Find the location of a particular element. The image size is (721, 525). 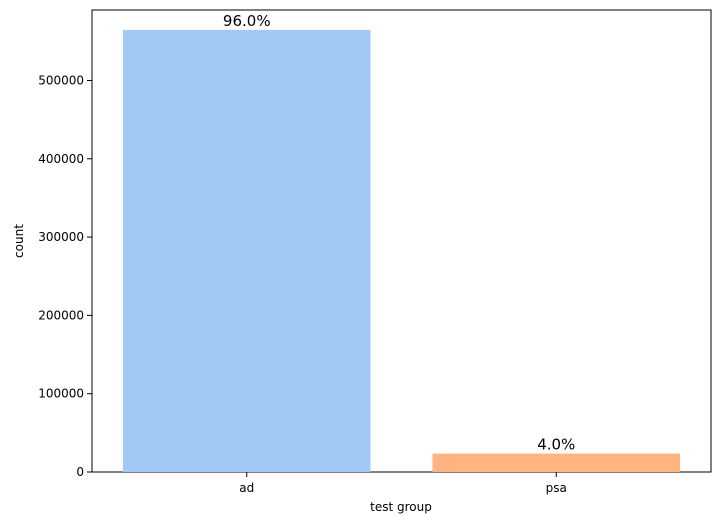

y-axis: 0 100000 200000 300000 400000 500000 is located at coordinates (65, 276).